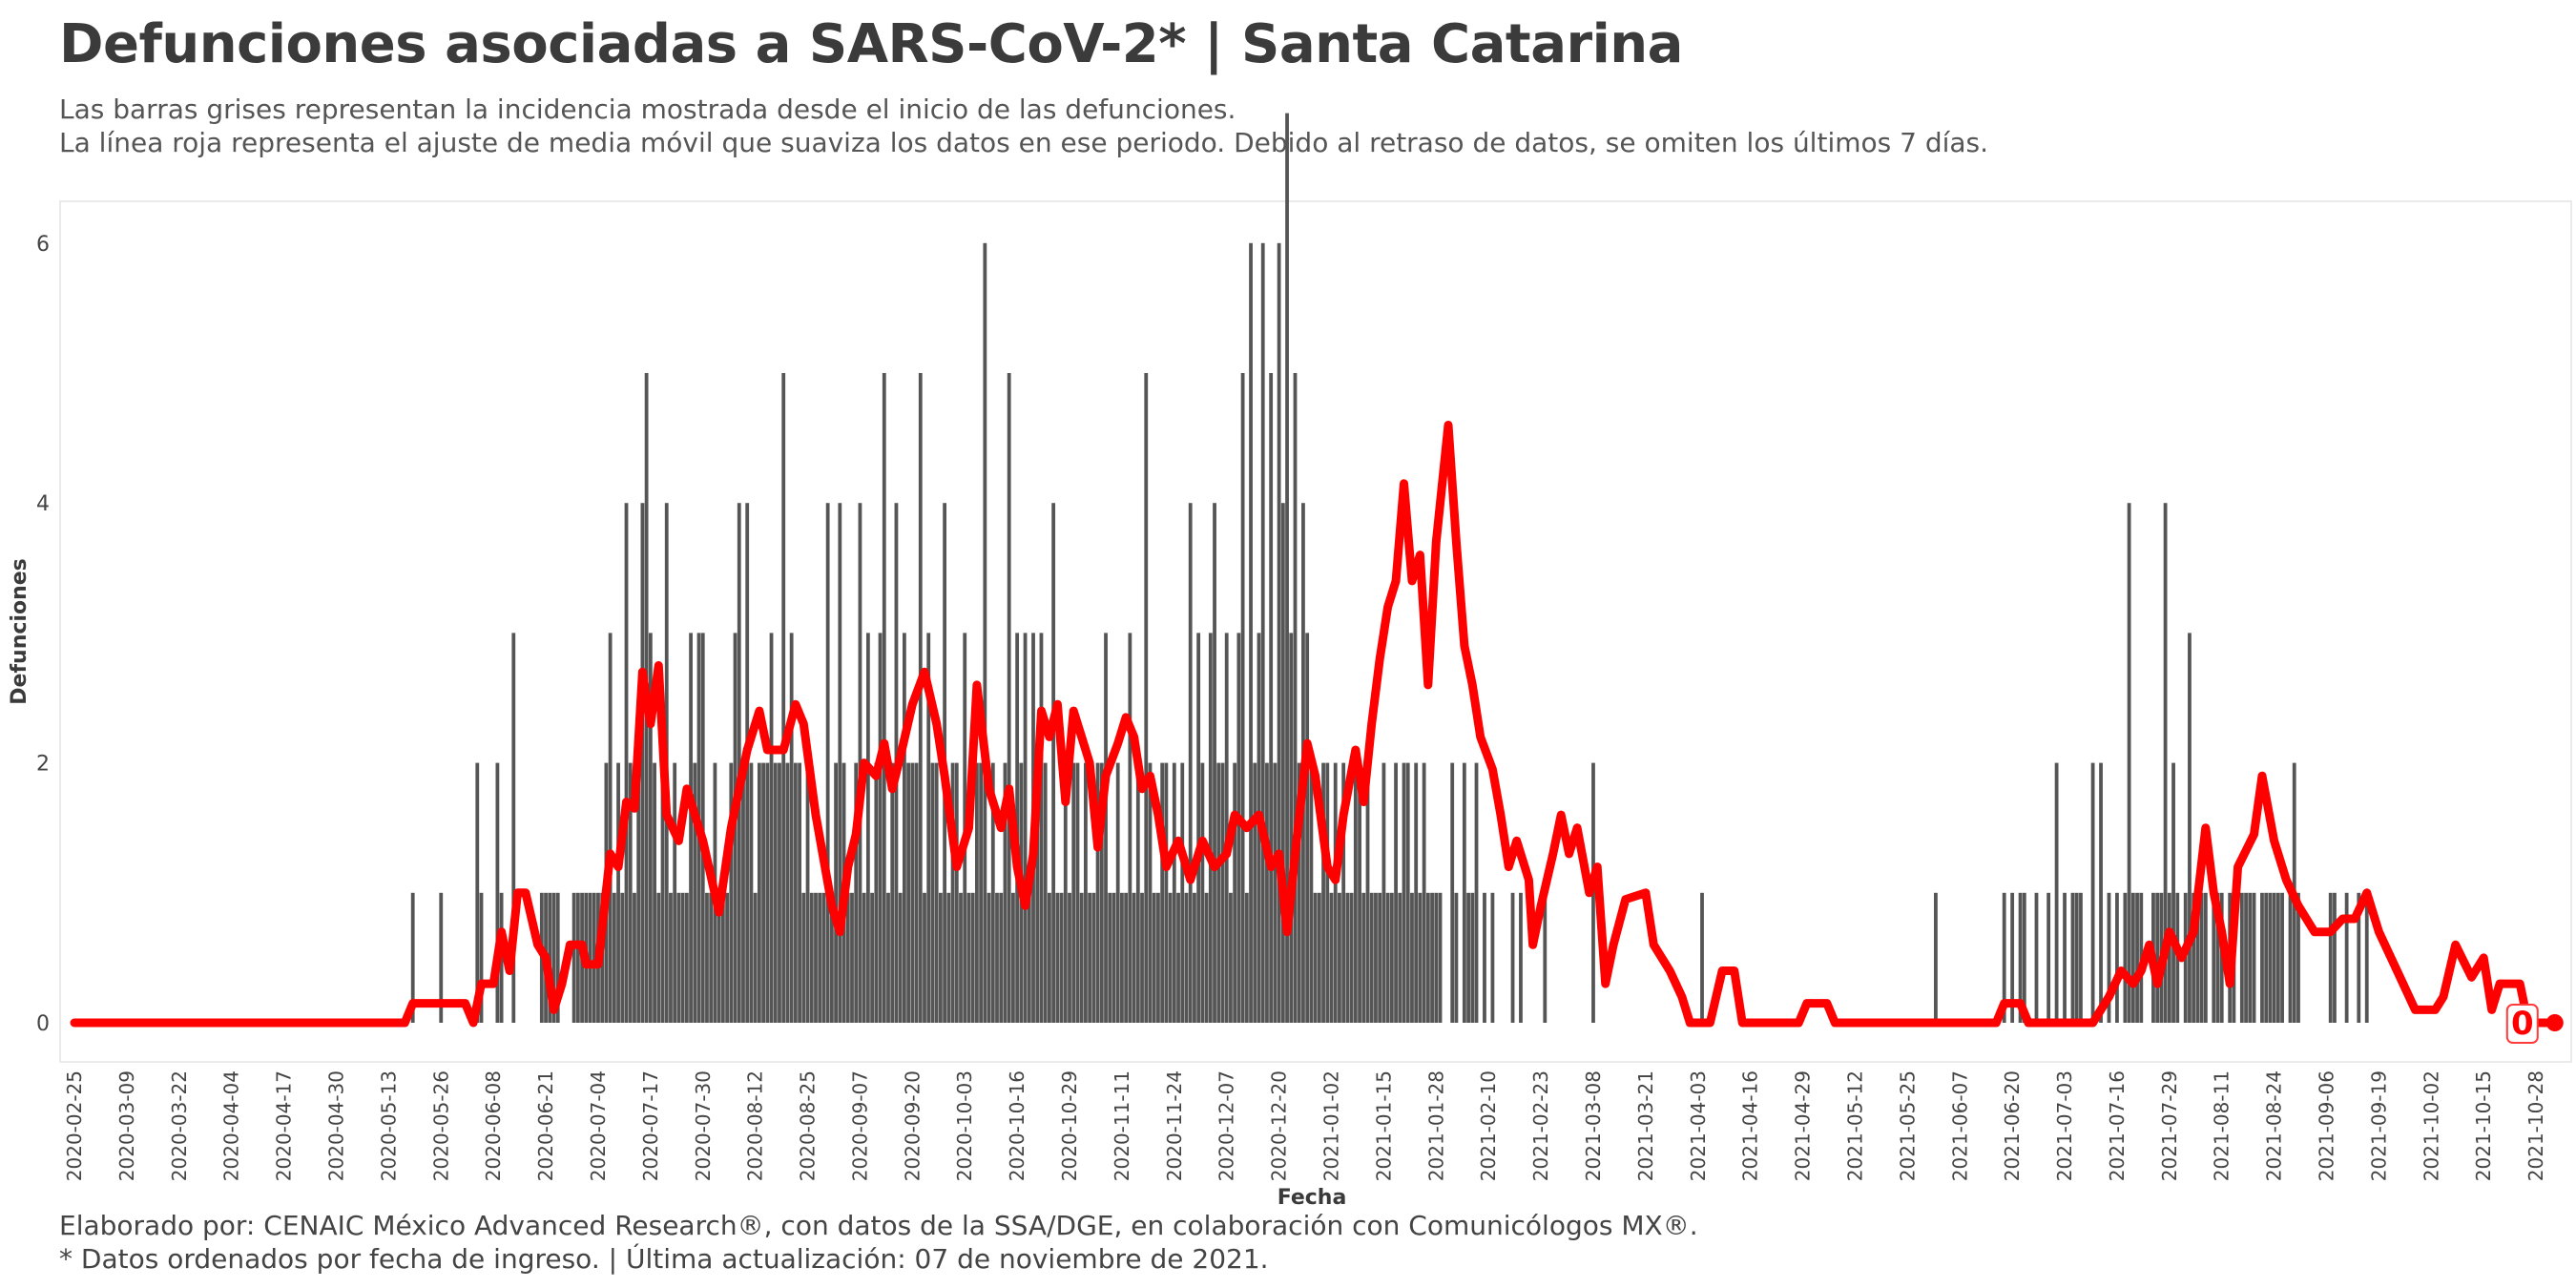  I want to click on end-value-label-box, so click(2522, 1024).